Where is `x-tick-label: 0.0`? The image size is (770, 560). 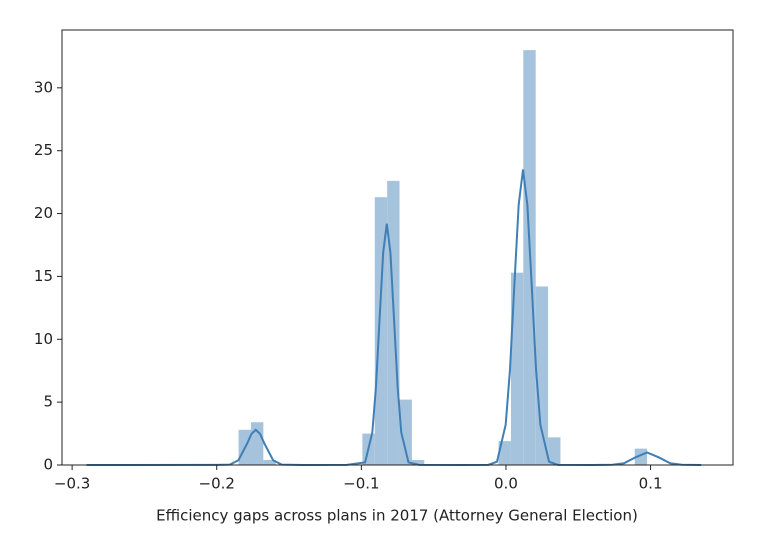
x-tick-label: 0.0 is located at coordinates (506, 484).